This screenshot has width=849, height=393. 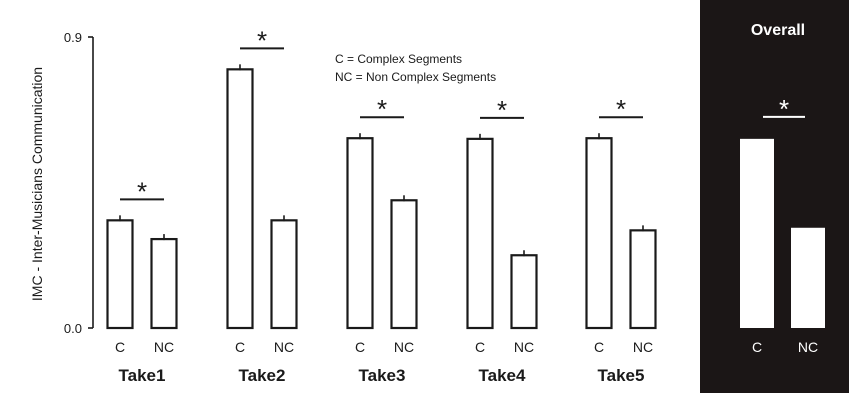 I want to click on take5-significance-star: *, so click(x=621, y=109).